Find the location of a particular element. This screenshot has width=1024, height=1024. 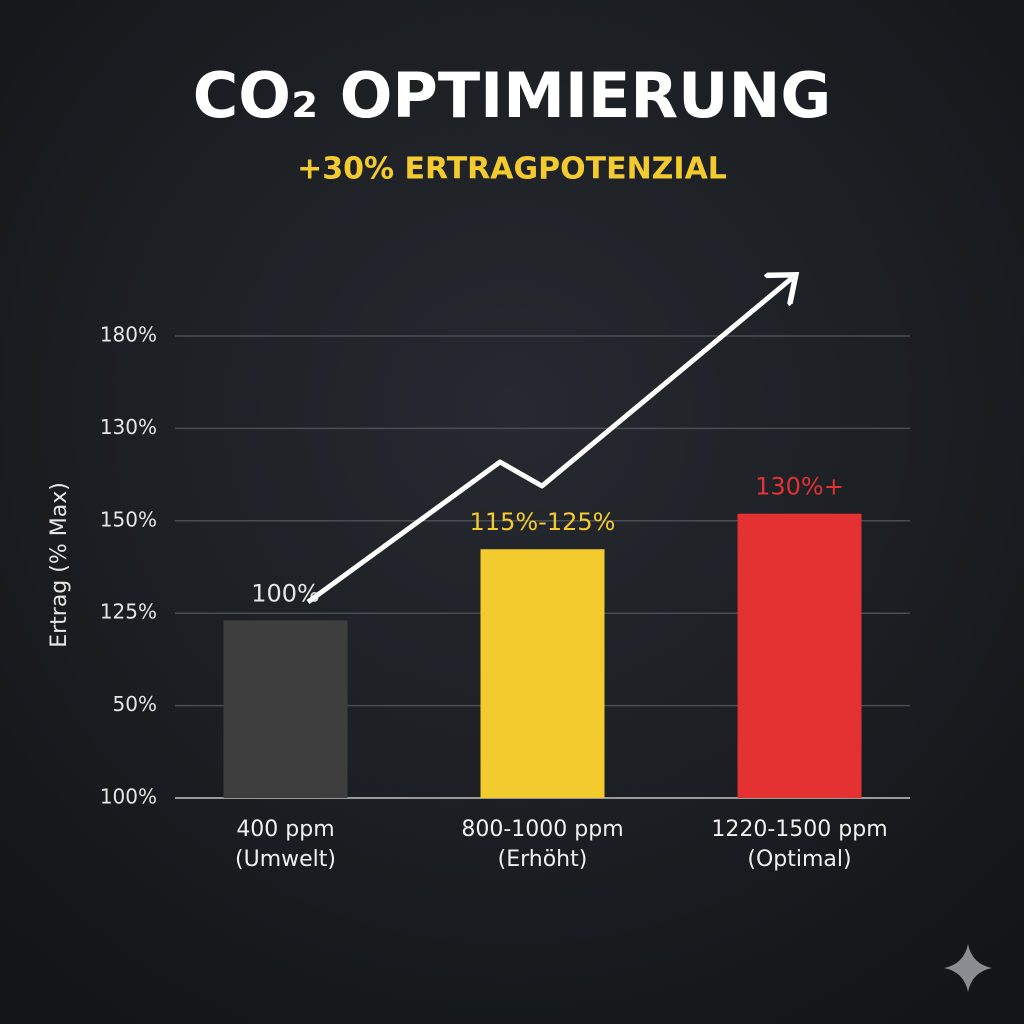

sparkle-icon is located at coordinates (968, 968).